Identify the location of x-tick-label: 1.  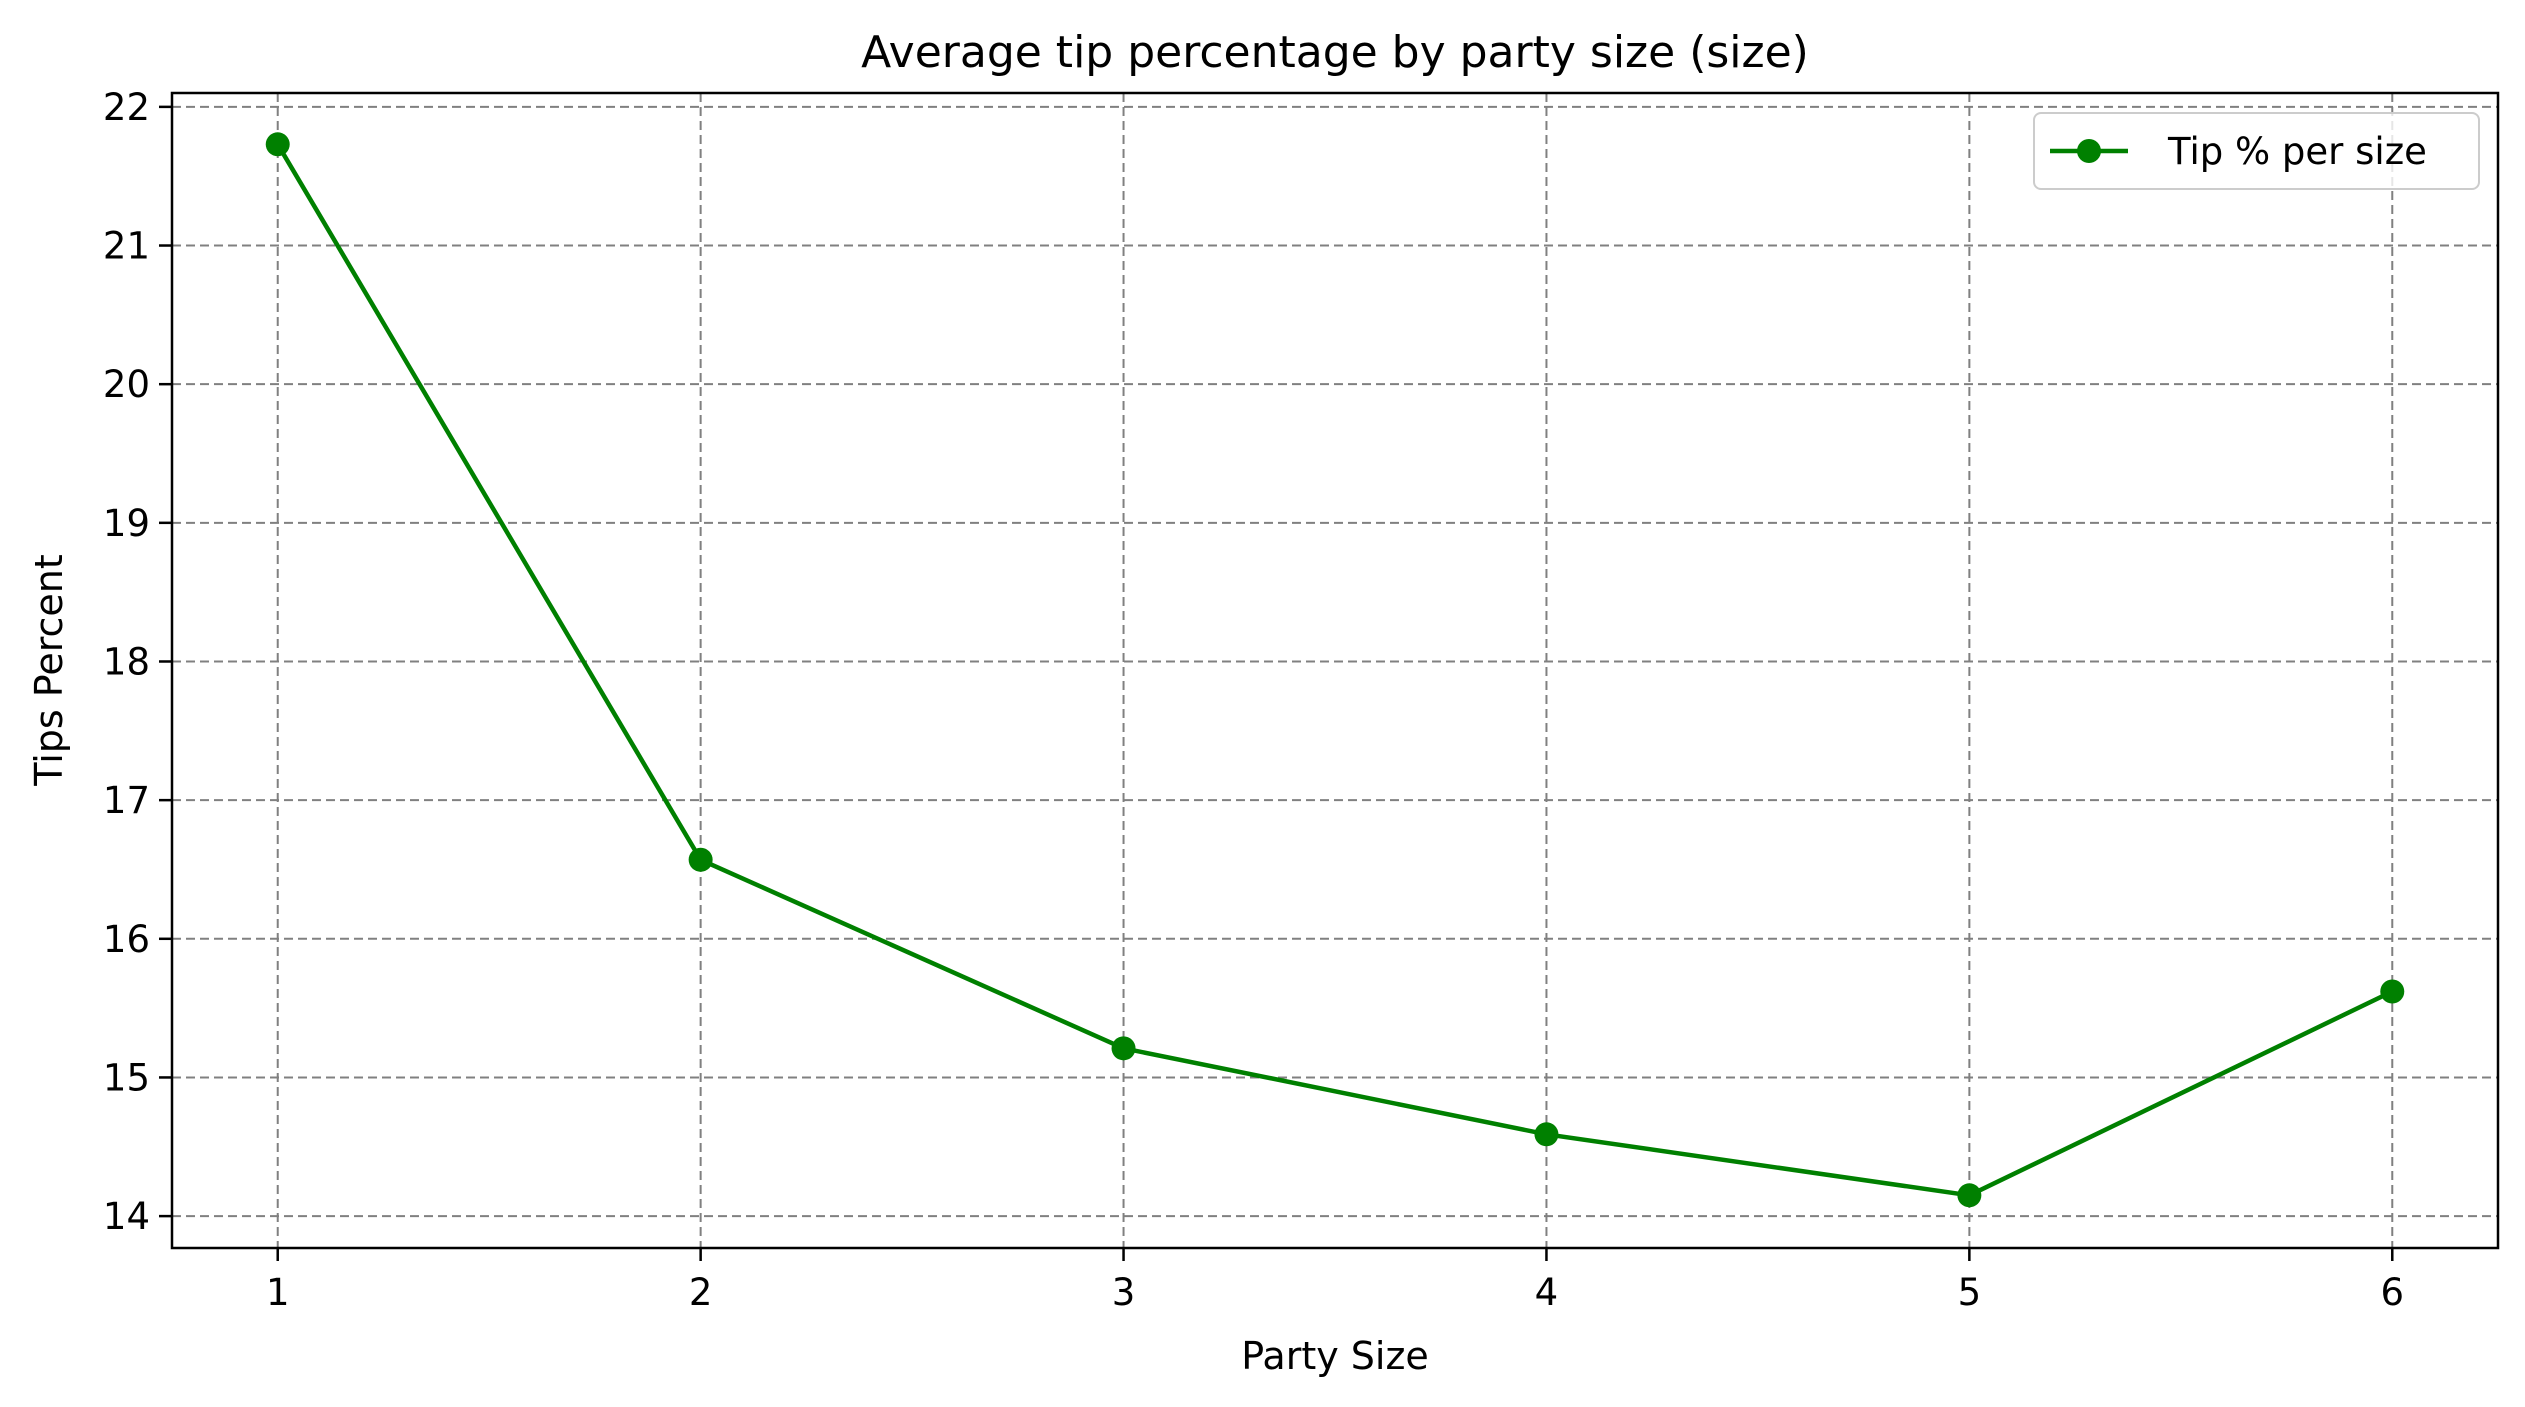
(278, 1292).